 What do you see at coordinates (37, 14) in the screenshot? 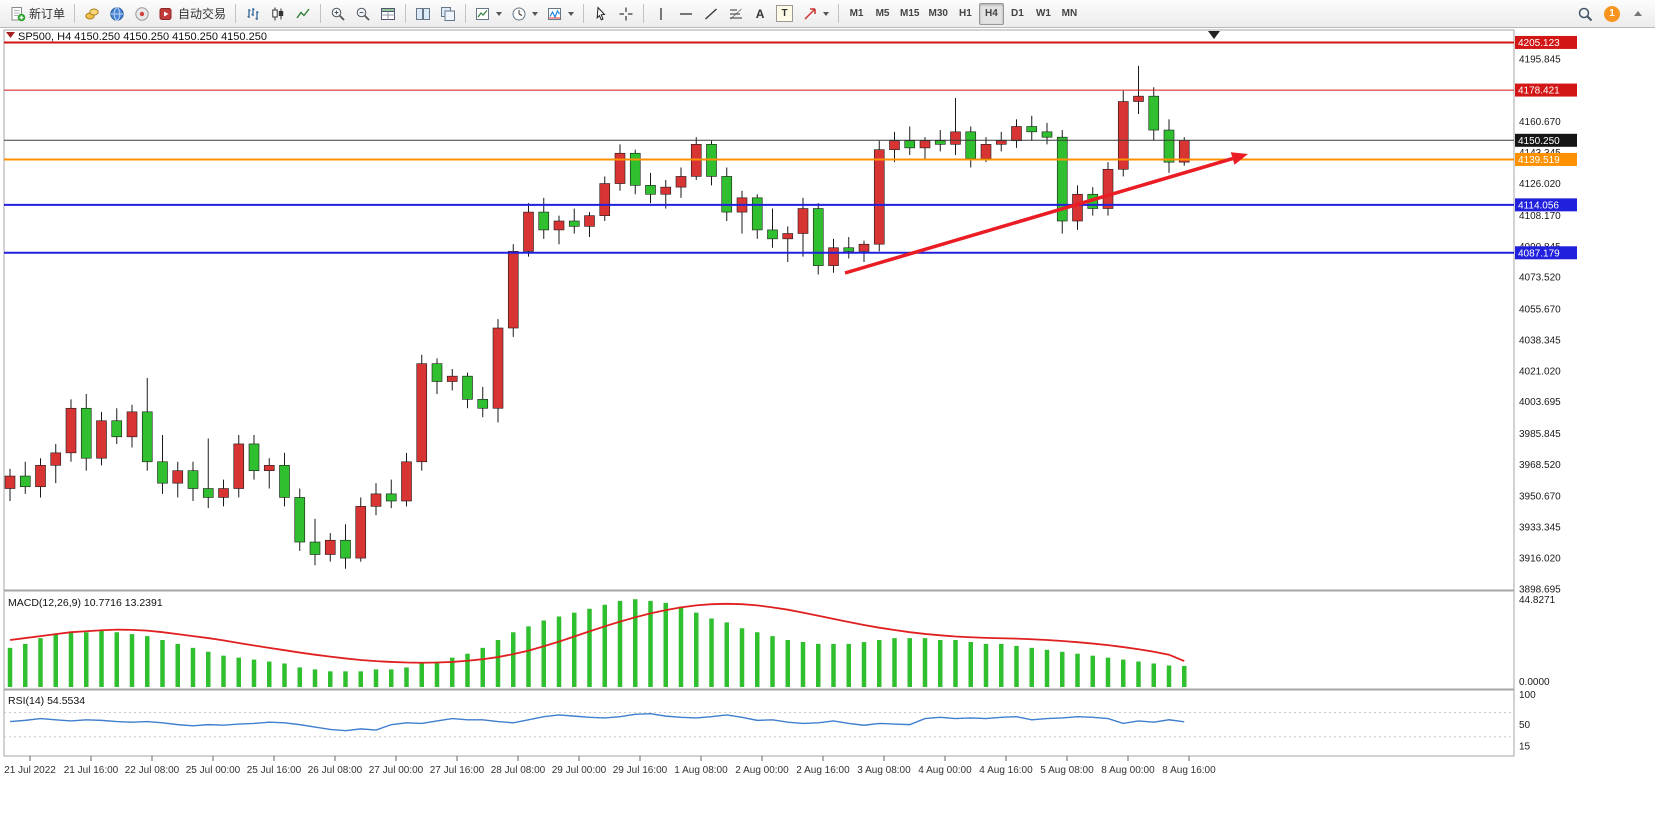
I see `new-order-button: 新订单` at bounding box center [37, 14].